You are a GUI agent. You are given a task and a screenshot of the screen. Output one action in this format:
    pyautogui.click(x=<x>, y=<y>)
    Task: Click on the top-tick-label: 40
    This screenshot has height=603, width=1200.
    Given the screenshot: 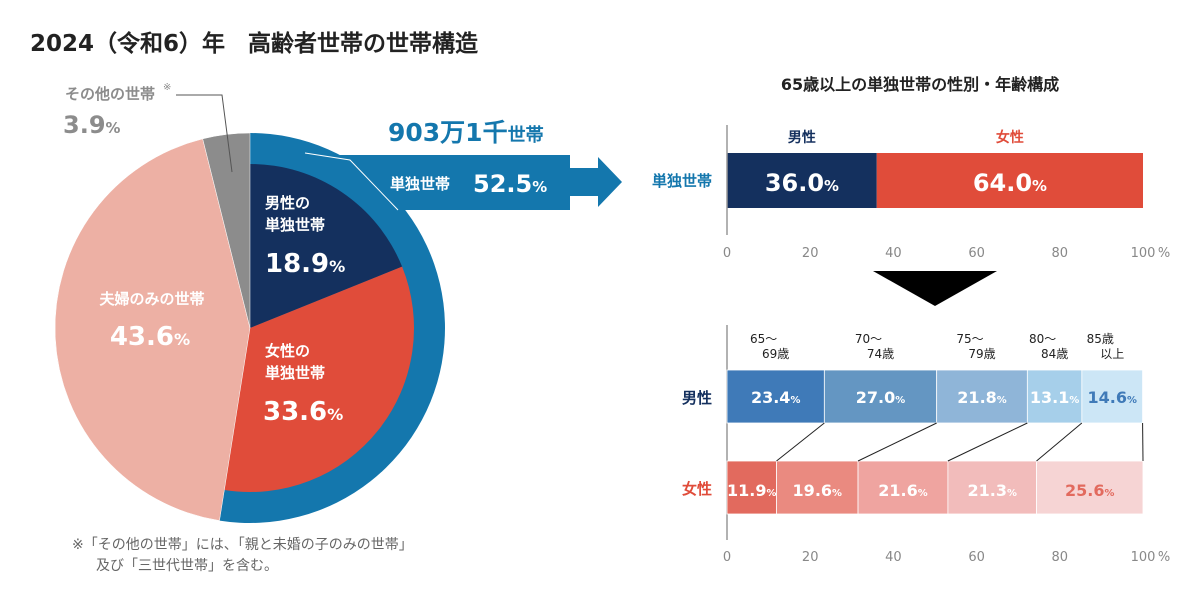 What is the action you would take?
    pyautogui.click(x=893, y=253)
    